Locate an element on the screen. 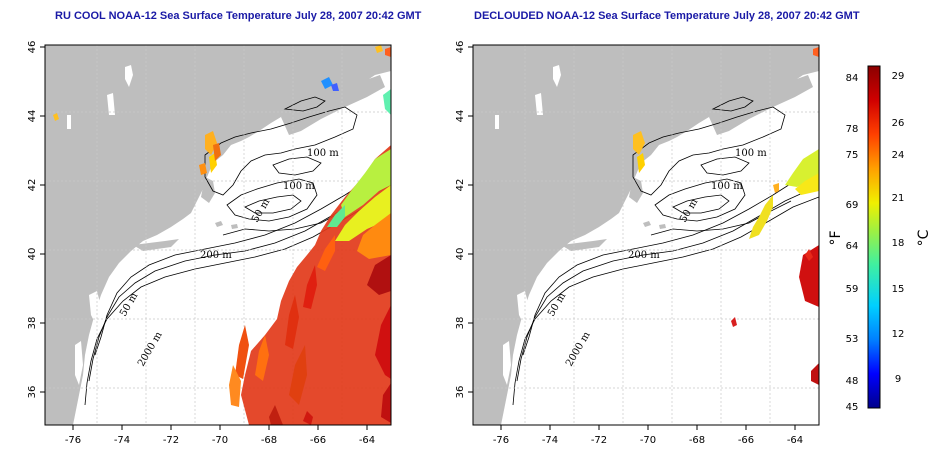  right-contour-label-100m-b: 100 m is located at coordinates (727, 186).